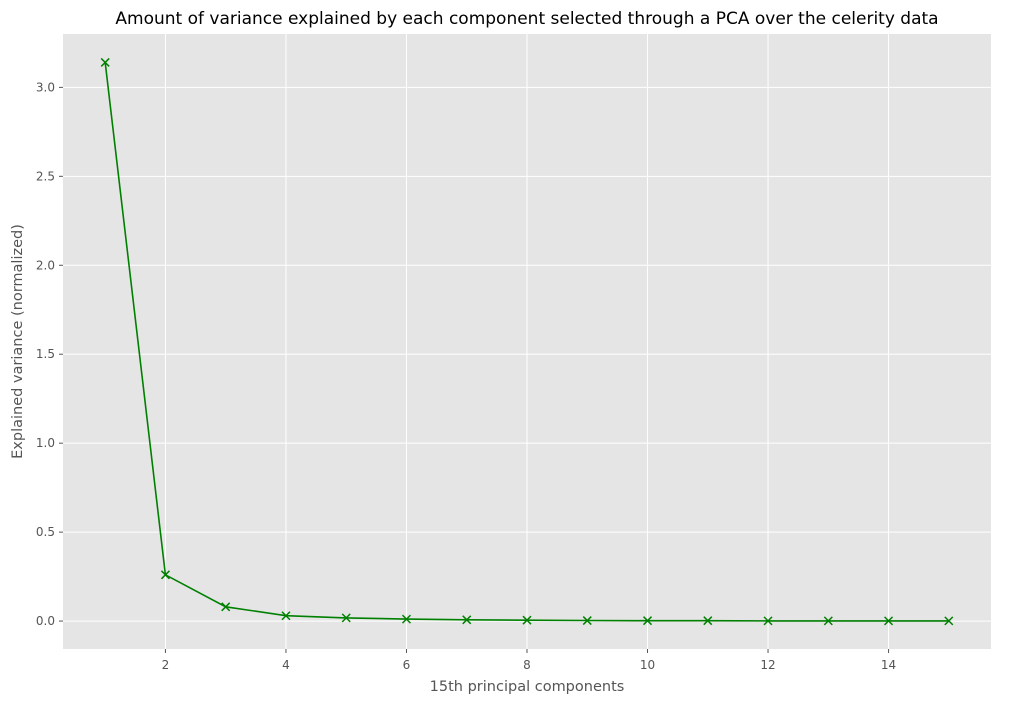 The width and height of the screenshot is (1023, 703). I want to click on x-axis-ticks: 2 4 6 8 10 12 14, so click(529, 660).